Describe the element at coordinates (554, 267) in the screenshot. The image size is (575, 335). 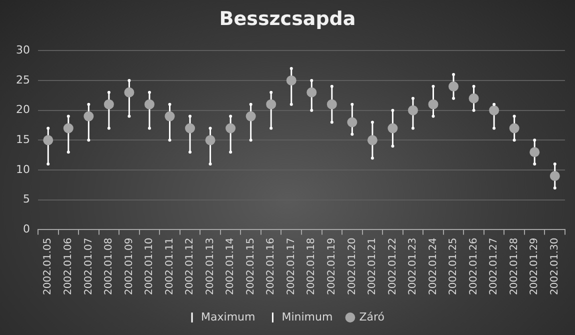
I see `x-tick-label: 2002.01.30` at that location.